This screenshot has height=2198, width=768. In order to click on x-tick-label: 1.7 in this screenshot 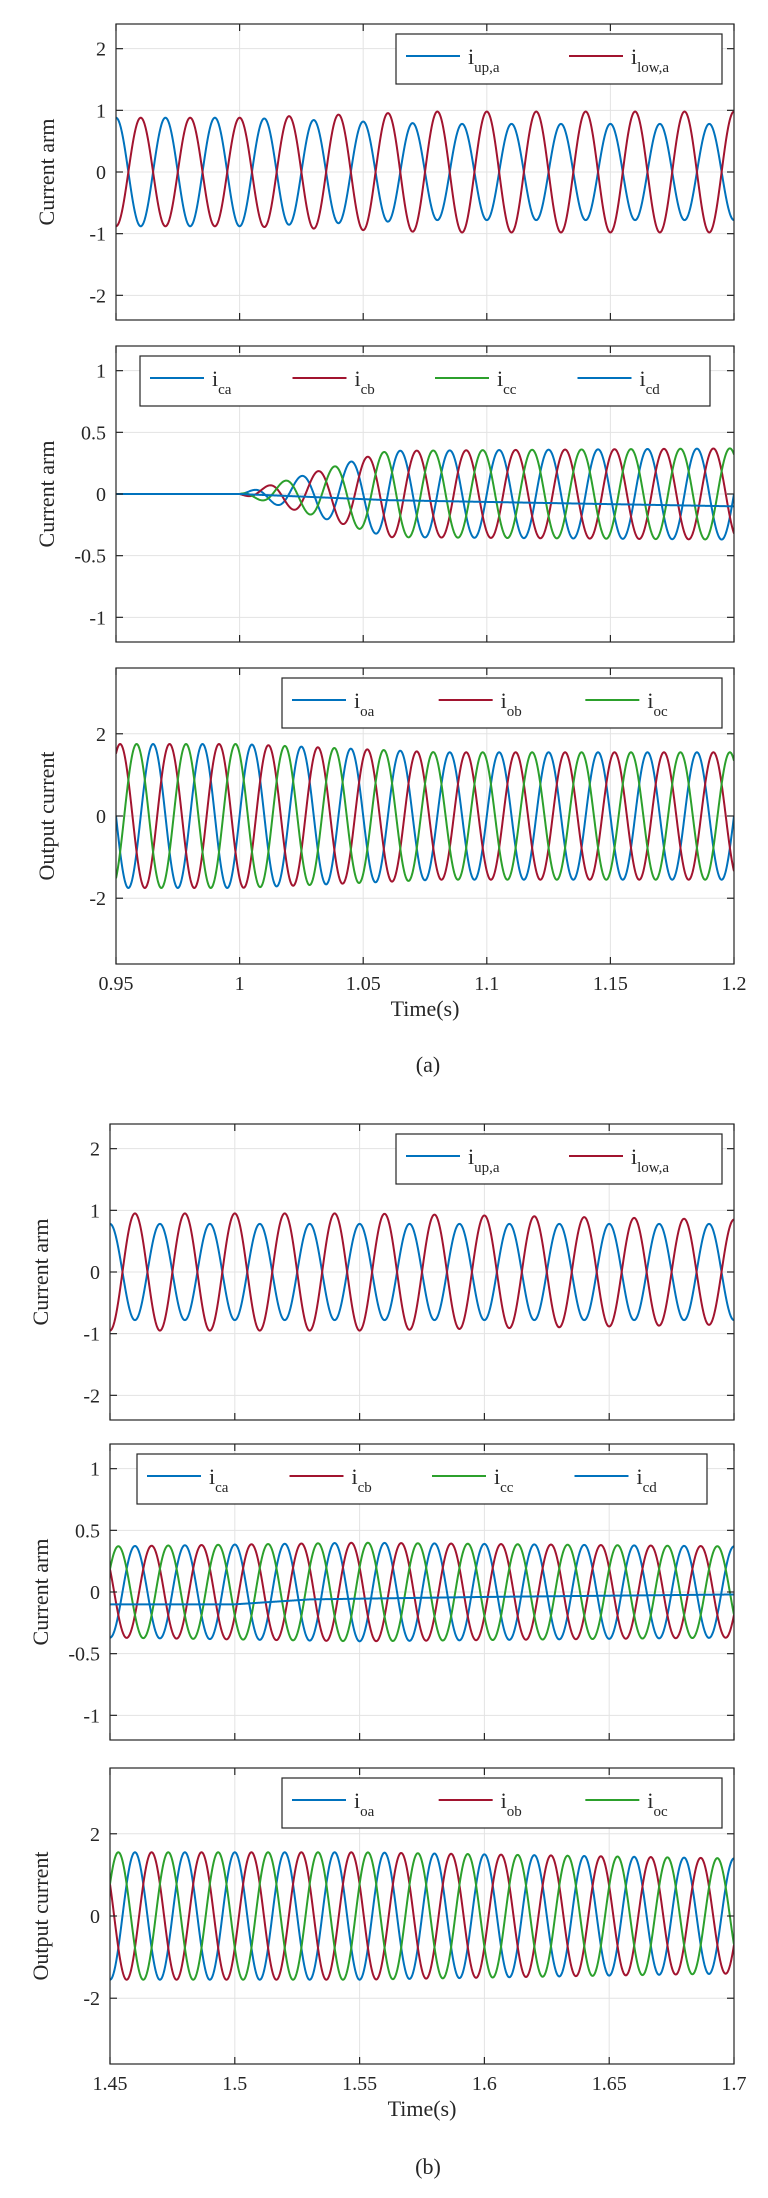, I will do `click(734, 2084)`.